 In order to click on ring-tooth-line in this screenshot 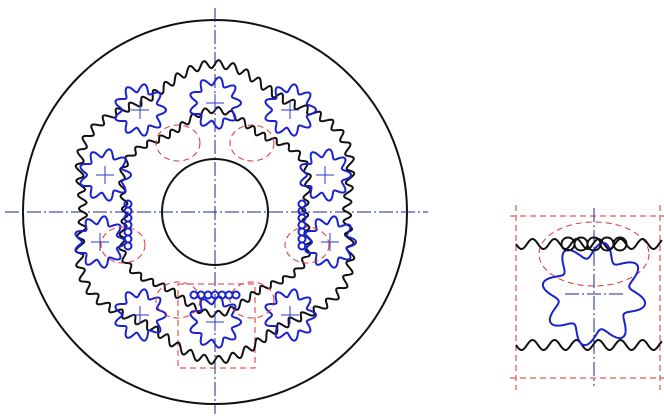, I will do `click(589, 345)`.